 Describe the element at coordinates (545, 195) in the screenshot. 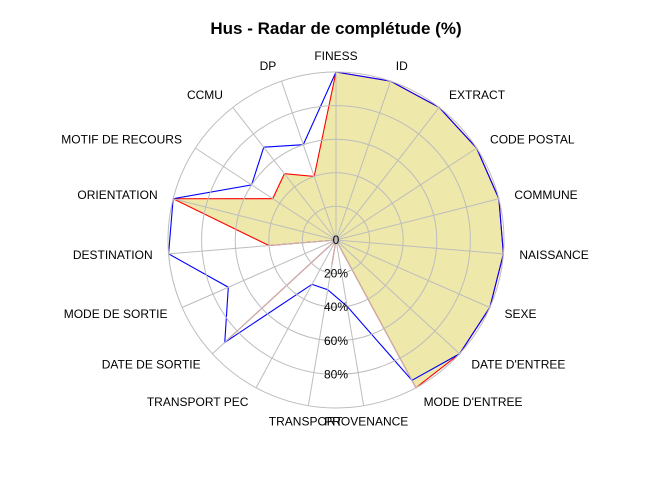

I see `axis-label: COMMUNE` at that location.